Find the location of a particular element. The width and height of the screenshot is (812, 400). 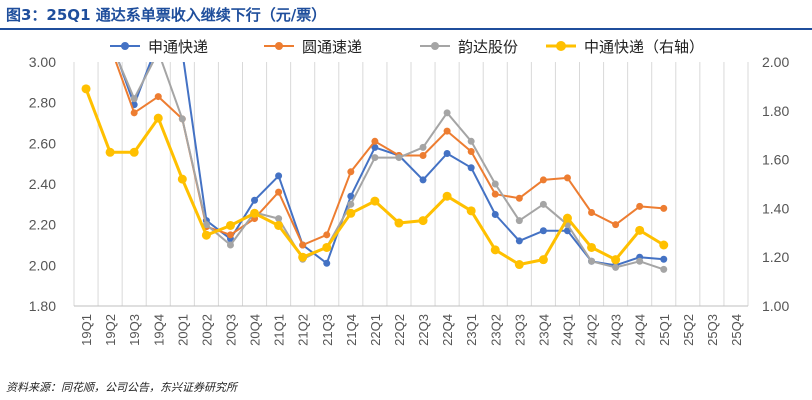

title-divider is located at coordinates (406, 29).